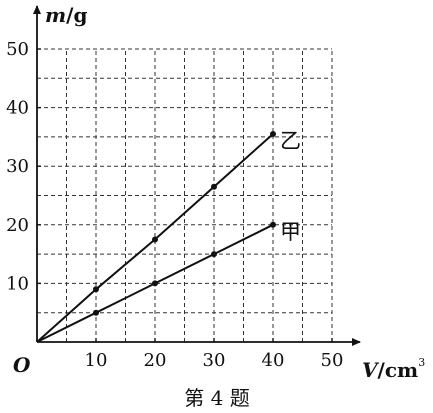  What do you see at coordinates (55, 15) in the screenshot?
I see `y-axis-name: m` at bounding box center [55, 15].